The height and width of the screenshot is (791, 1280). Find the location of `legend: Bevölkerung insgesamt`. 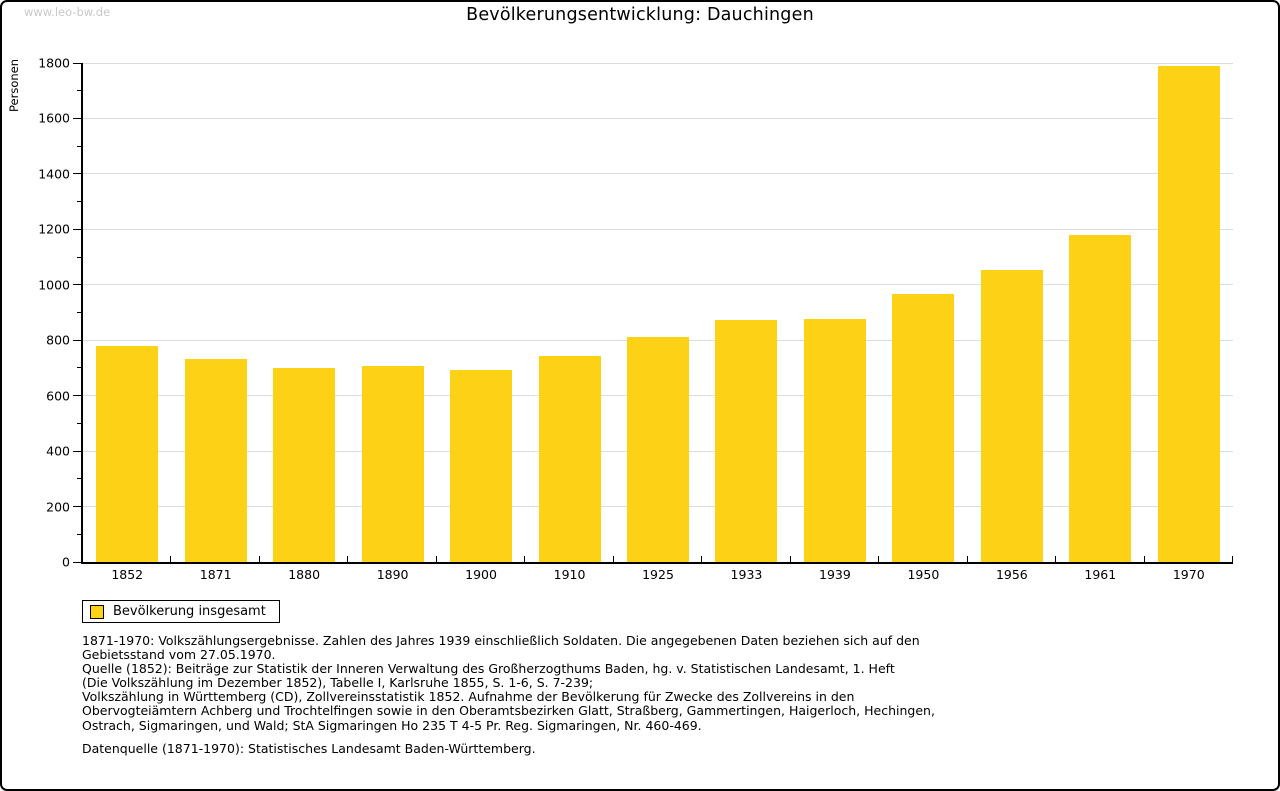

legend: Bevölkerung insgesamt is located at coordinates (181, 611).